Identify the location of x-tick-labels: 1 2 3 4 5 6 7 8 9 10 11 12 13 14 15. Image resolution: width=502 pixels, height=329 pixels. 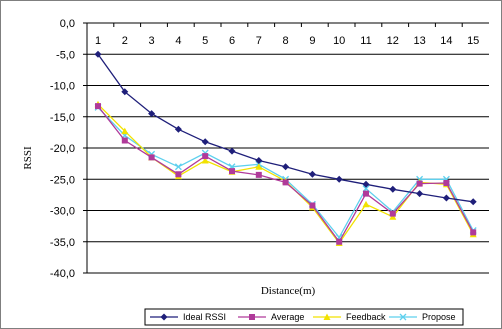
(287, 41).